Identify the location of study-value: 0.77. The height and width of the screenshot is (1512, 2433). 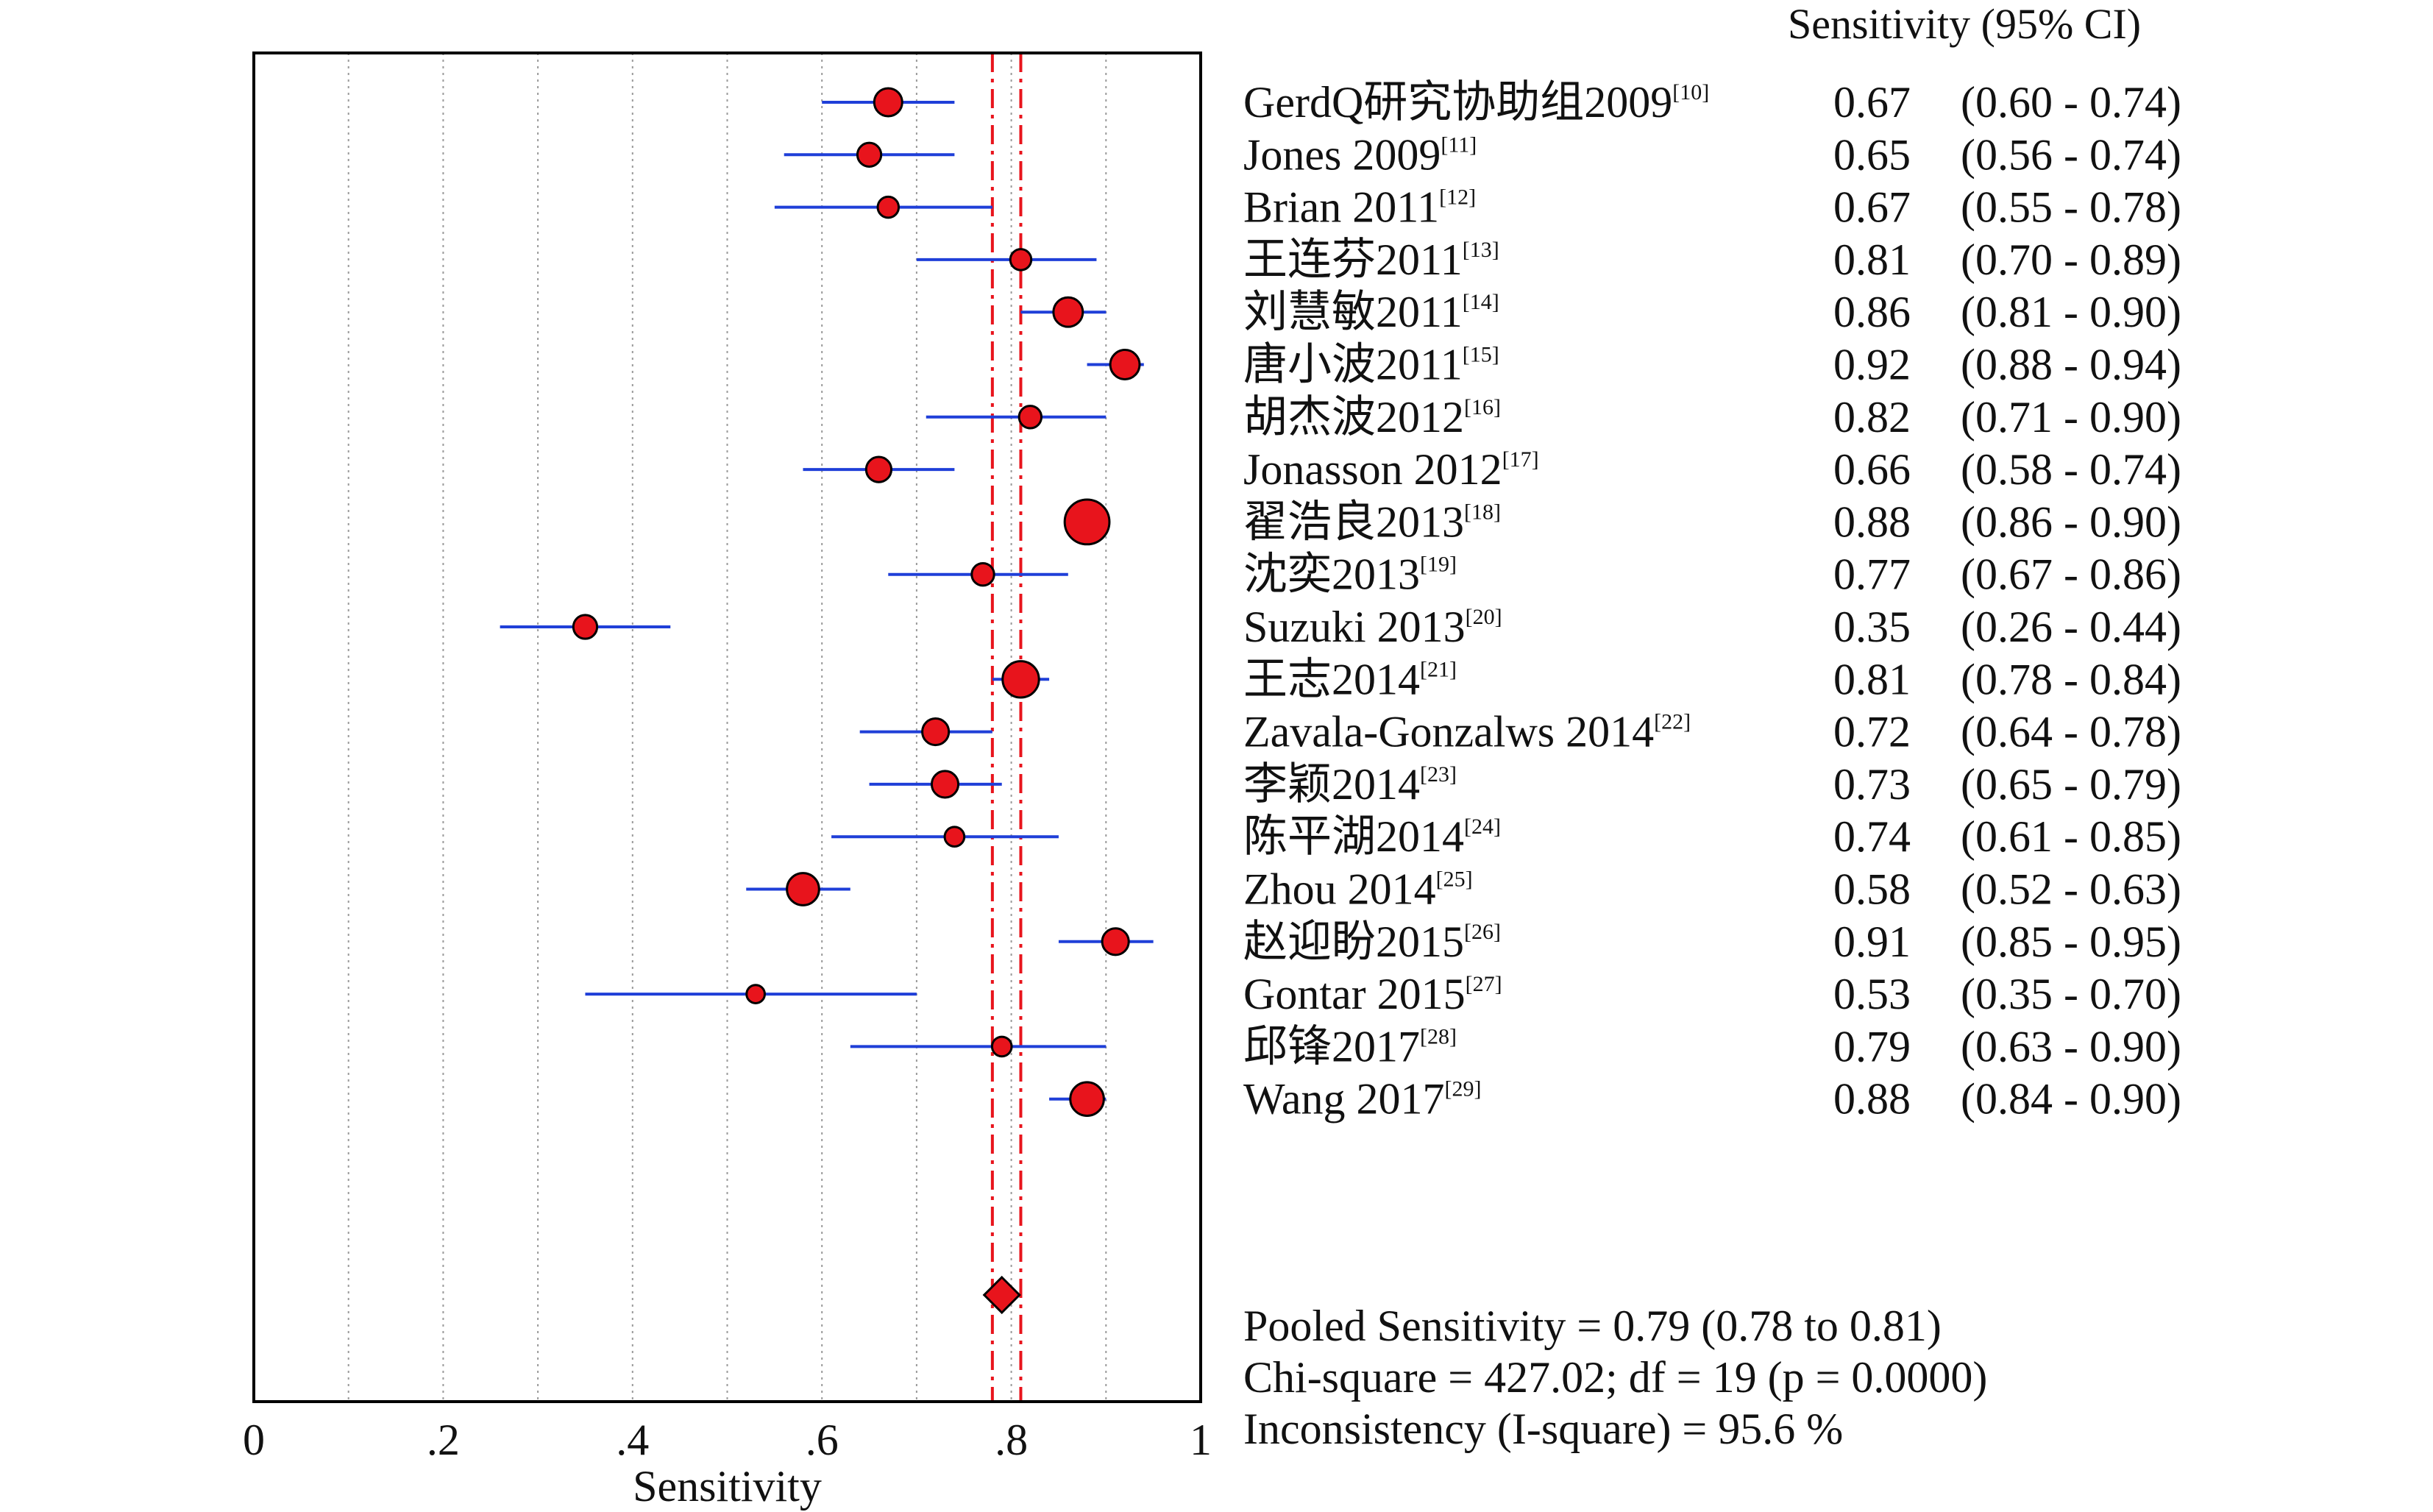
(1872, 574).